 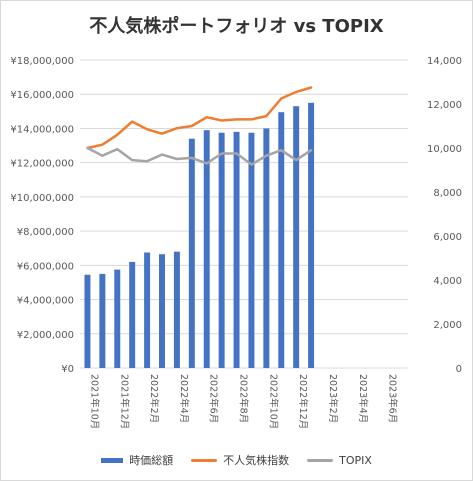 I want to click on y-right-tick-label: 0, so click(x=459, y=369).